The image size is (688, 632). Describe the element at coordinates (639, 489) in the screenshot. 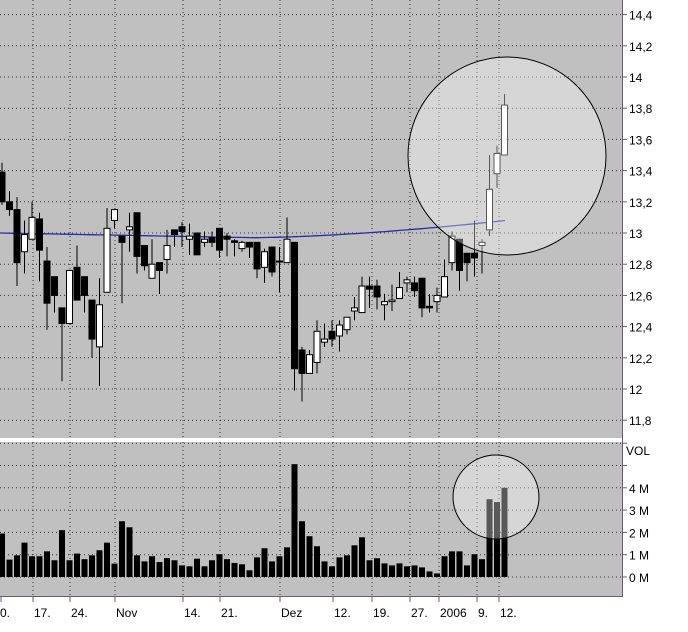

I see `volume-tick-label: 4 M` at that location.